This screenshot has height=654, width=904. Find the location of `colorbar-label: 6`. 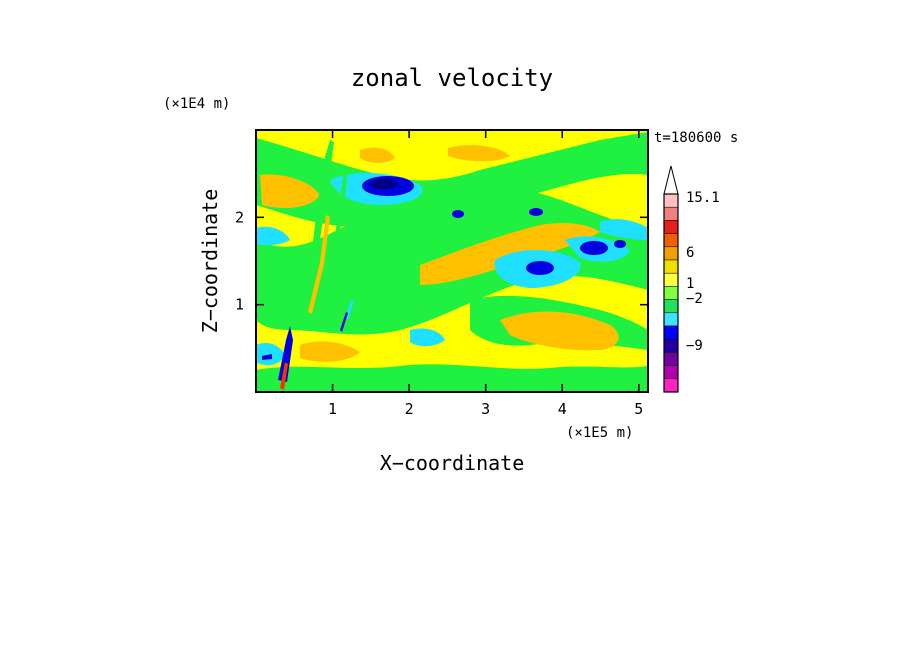

colorbar-label: 6 is located at coordinates (690, 253).